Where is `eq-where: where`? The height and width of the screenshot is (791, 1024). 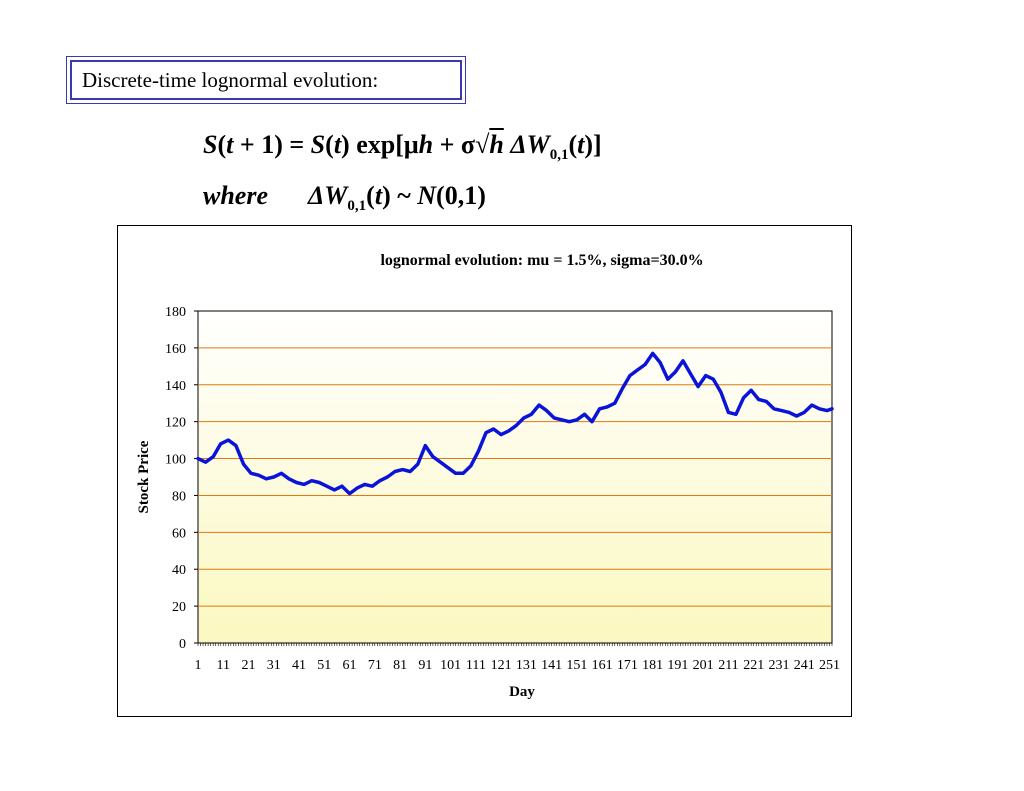
eq-where: where is located at coordinates (235, 195).